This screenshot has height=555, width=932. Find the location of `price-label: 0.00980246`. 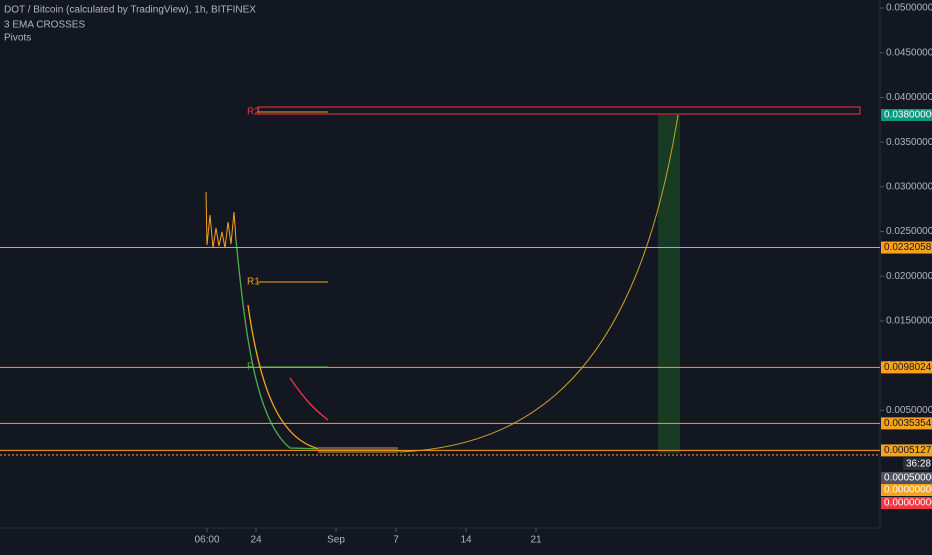

price-label: 0.00980246 is located at coordinates (908, 367).